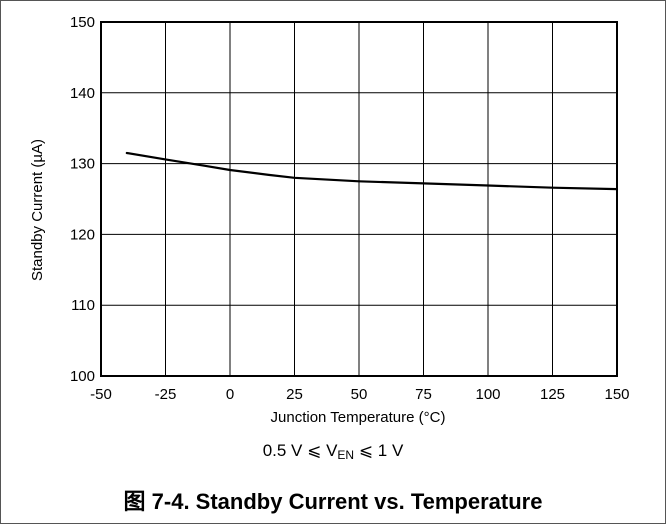 This screenshot has height=524, width=666. I want to click on y-tick-label: 150, so click(82, 22).